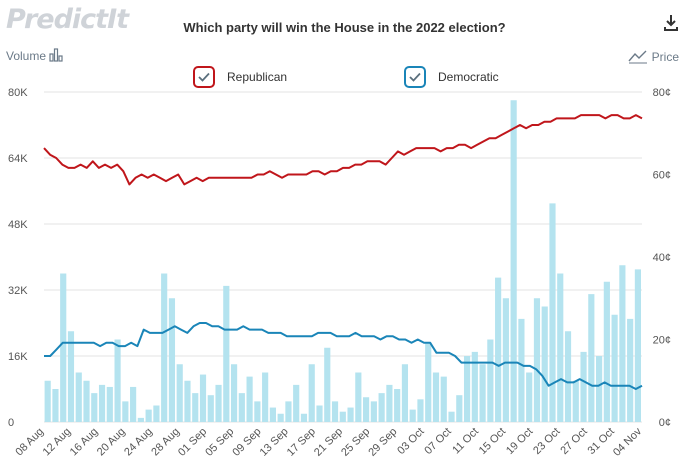  What do you see at coordinates (343, 150) in the screenshot?
I see `price-line-republican` at bounding box center [343, 150].